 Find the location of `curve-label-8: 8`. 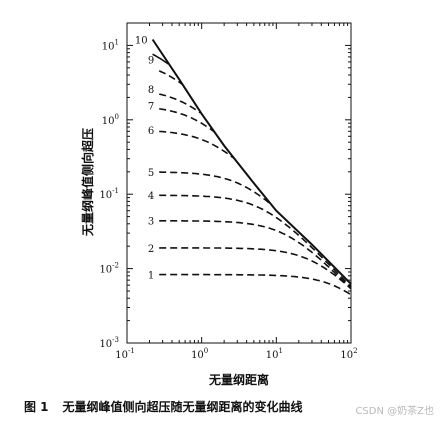

curve-label-8: 8 is located at coordinates (151, 90).